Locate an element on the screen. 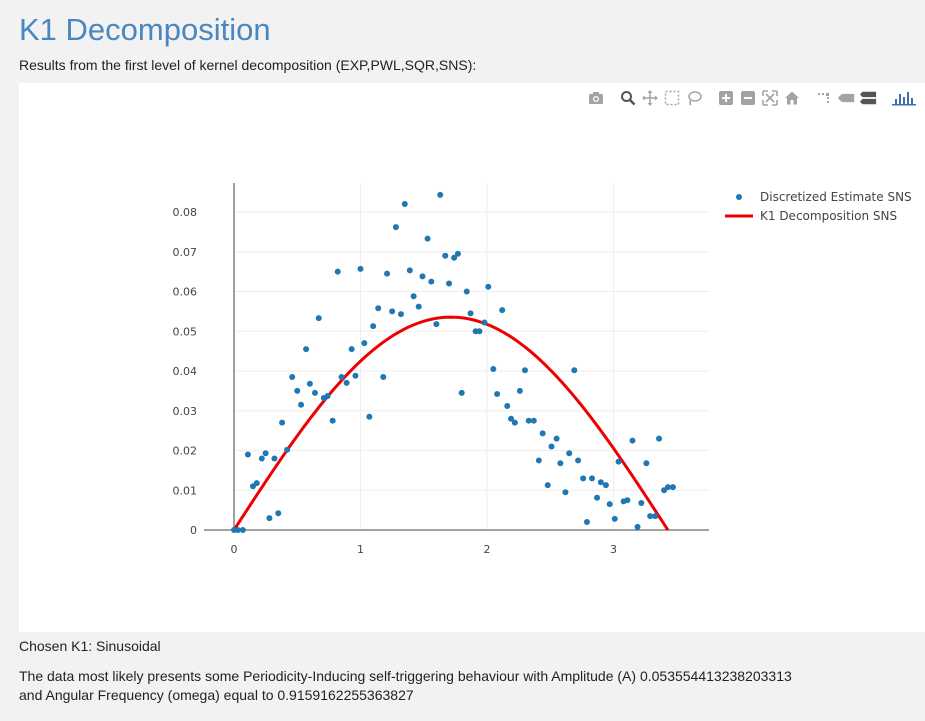 The height and width of the screenshot is (721, 925). zoom-out-icon is located at coordinates (748, 98).